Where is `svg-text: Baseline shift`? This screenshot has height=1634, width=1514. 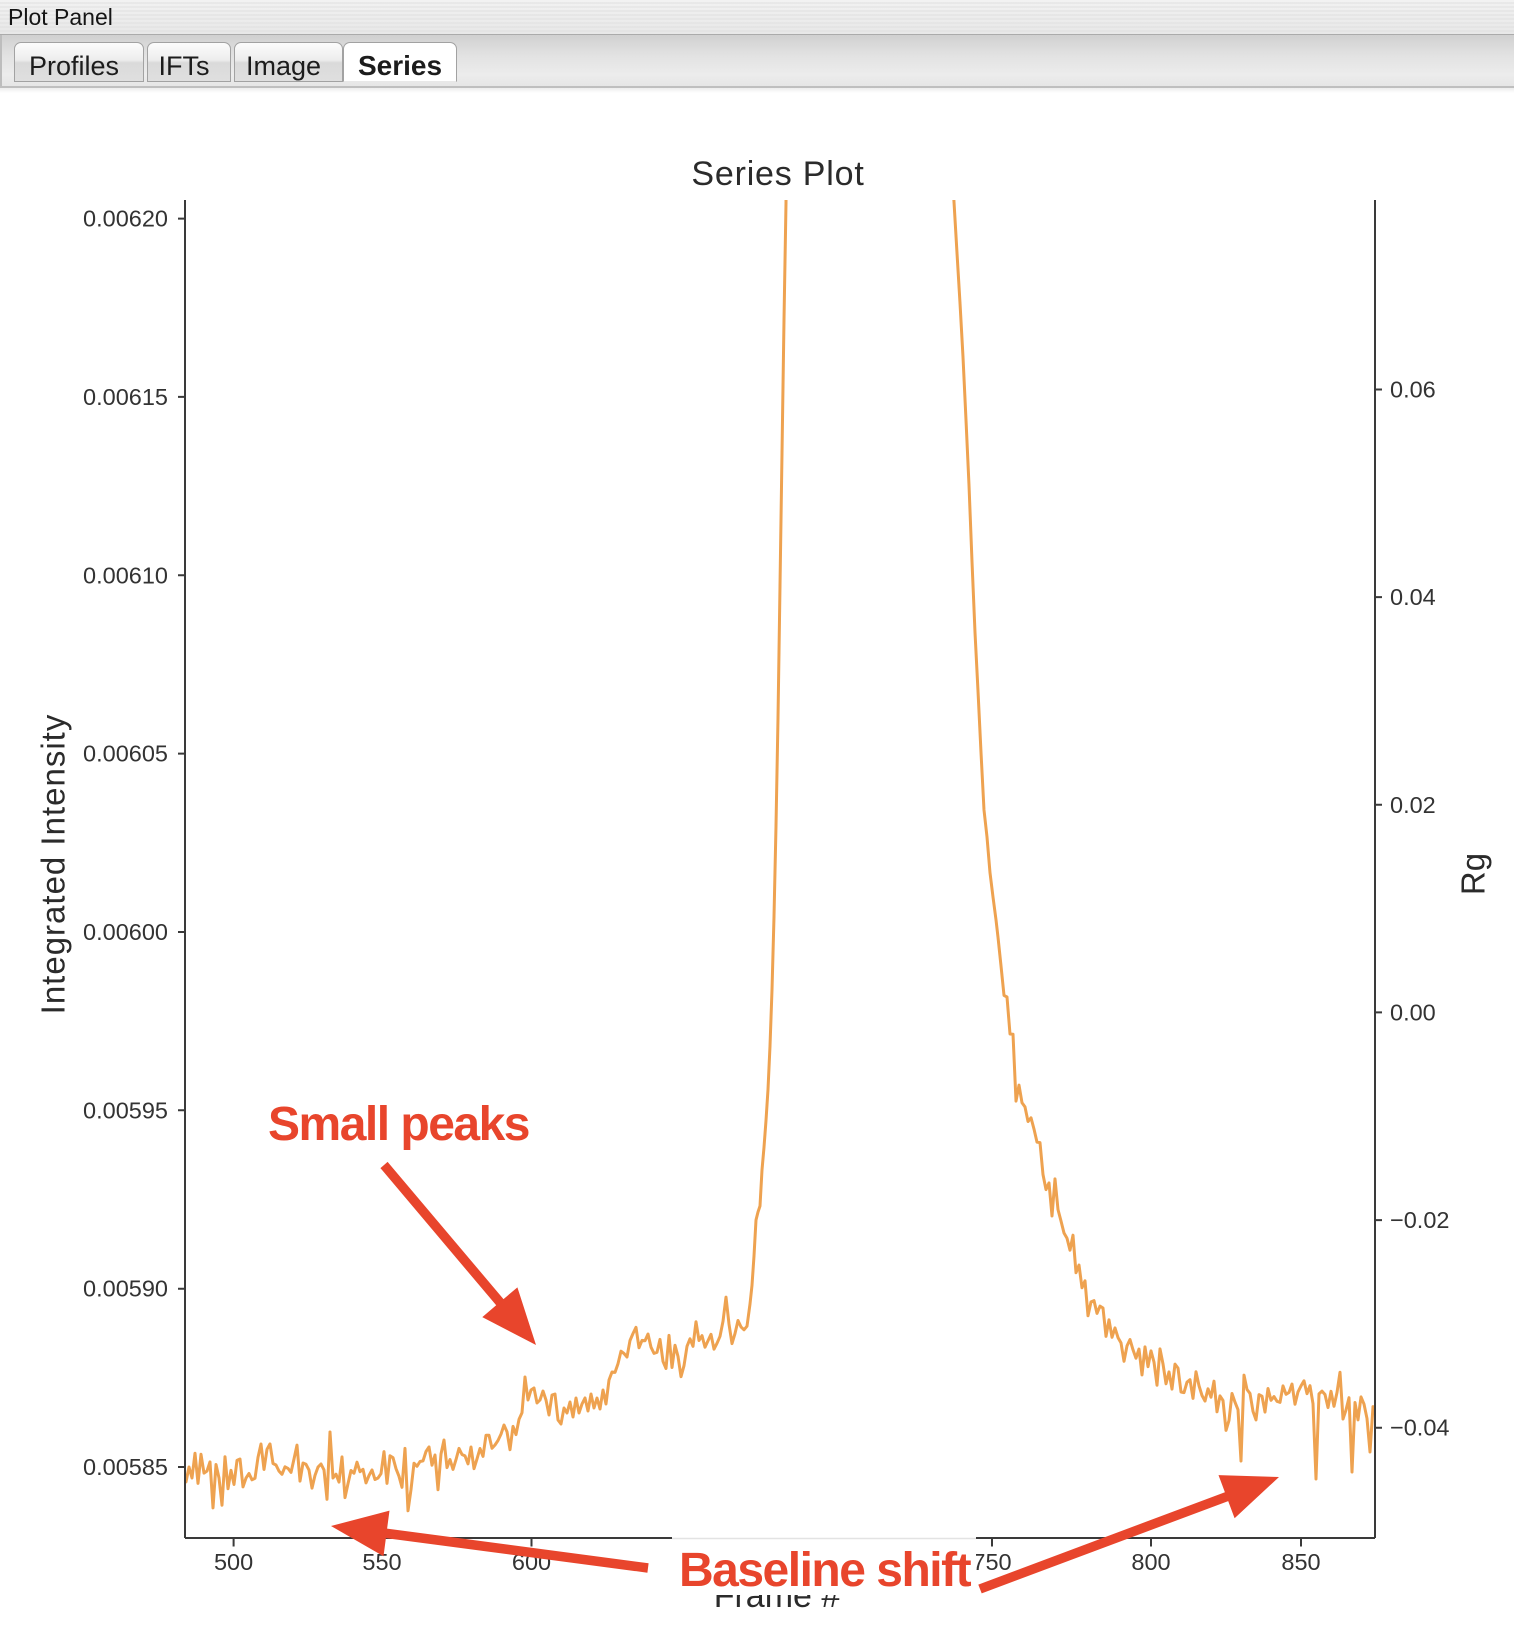
svg-text: Baseline shift is located at coordinates (825, 1570).